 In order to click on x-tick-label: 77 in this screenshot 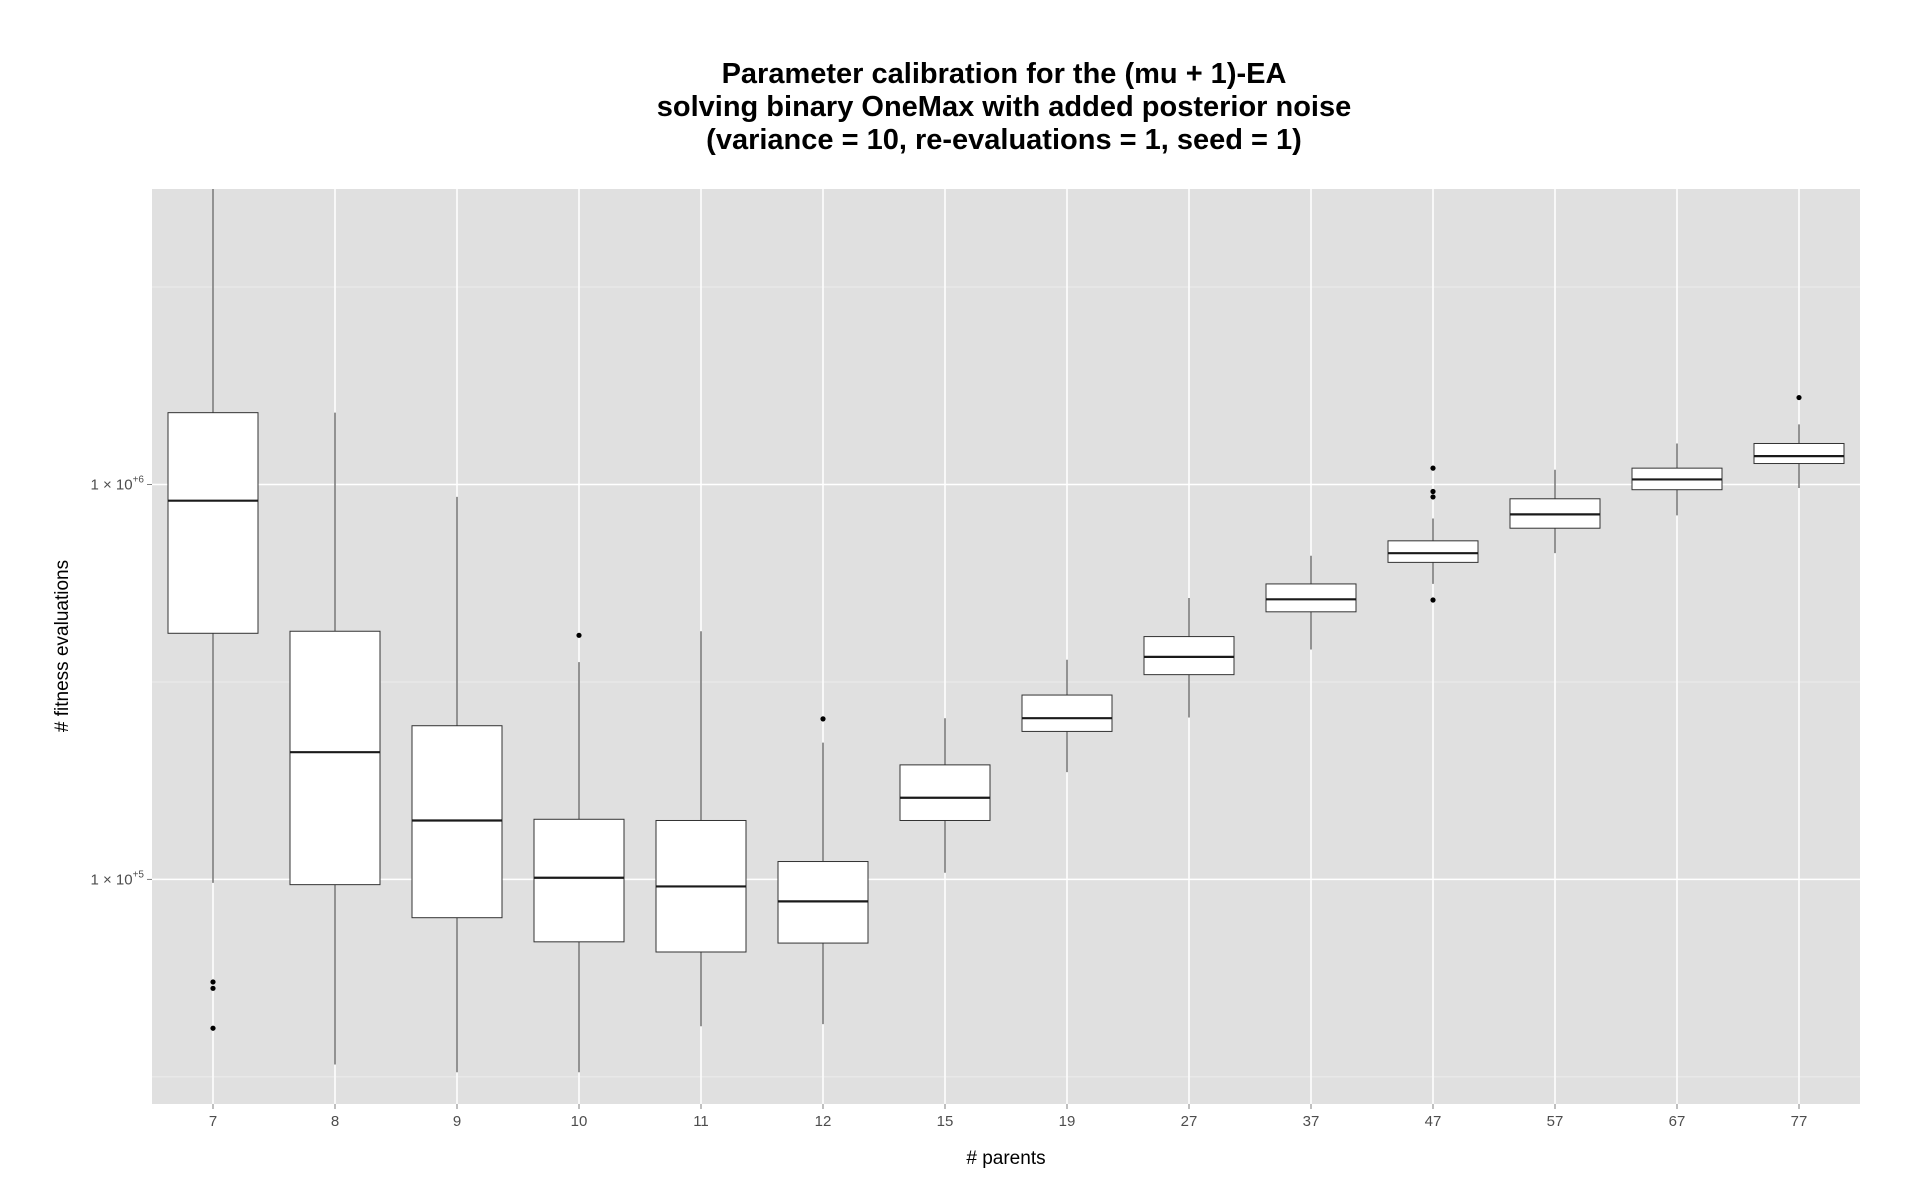, I will do `click(1799, 1121)`.